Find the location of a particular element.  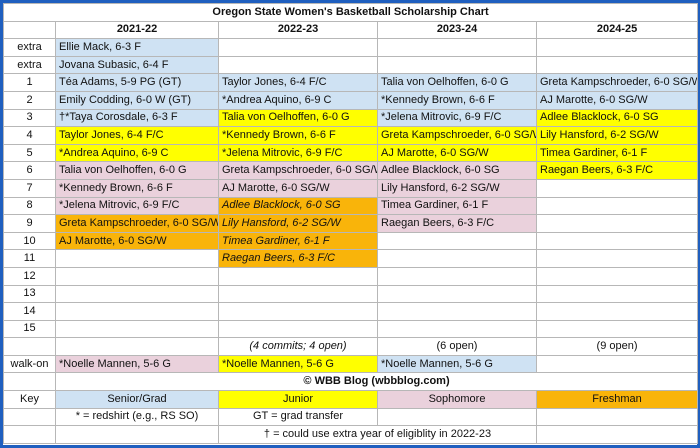

open-count: (9 open) is located at coordinates (617, 346).